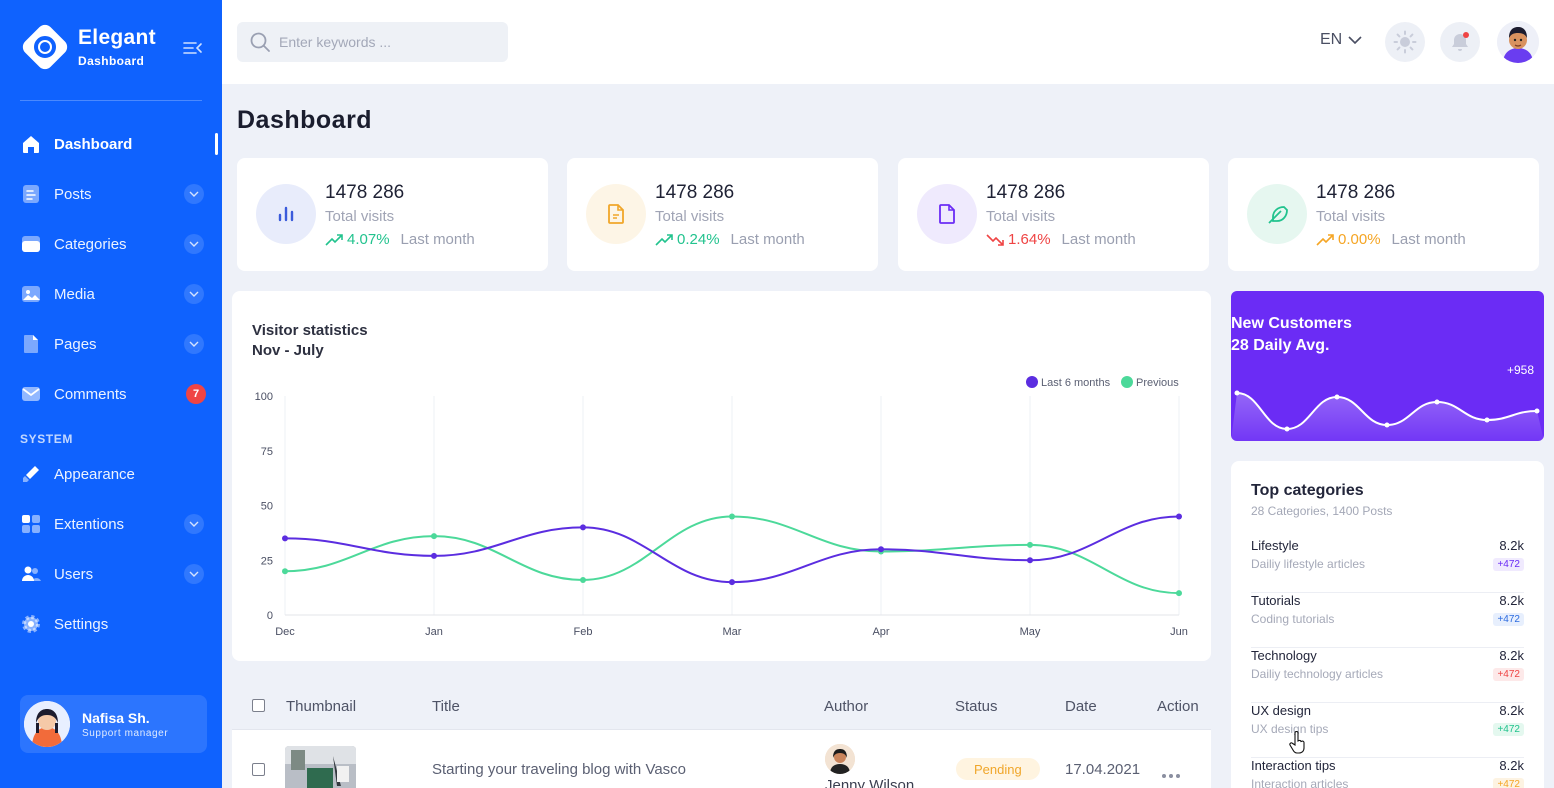 This screenshot has height=788, width=1554. I want to click on sidebar-item-media: Media, so click(113, 294).